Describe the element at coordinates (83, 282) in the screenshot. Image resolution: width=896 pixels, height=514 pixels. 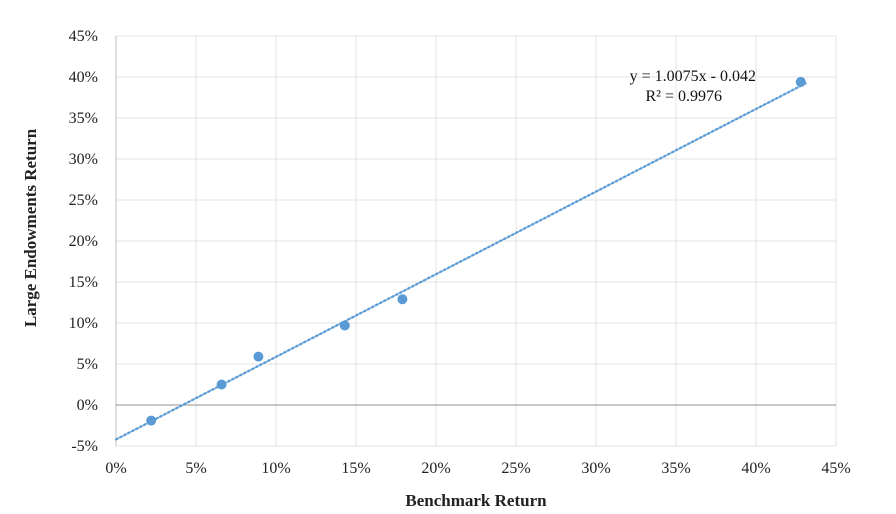
I see `y-tick-label: 15%` at that location.